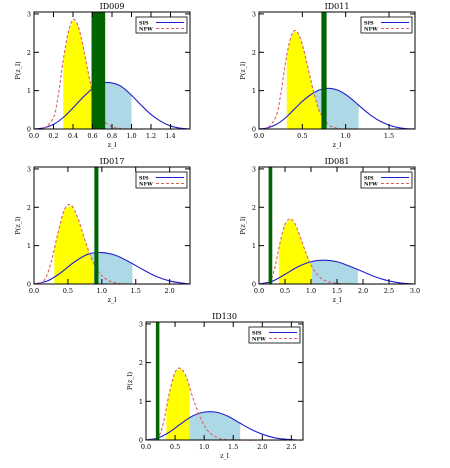 The height and width of the screenshot is (468, 450). Describe the element at coordinates (337, 161) in the screenshot. I see `panel-title: ID081` at that location.